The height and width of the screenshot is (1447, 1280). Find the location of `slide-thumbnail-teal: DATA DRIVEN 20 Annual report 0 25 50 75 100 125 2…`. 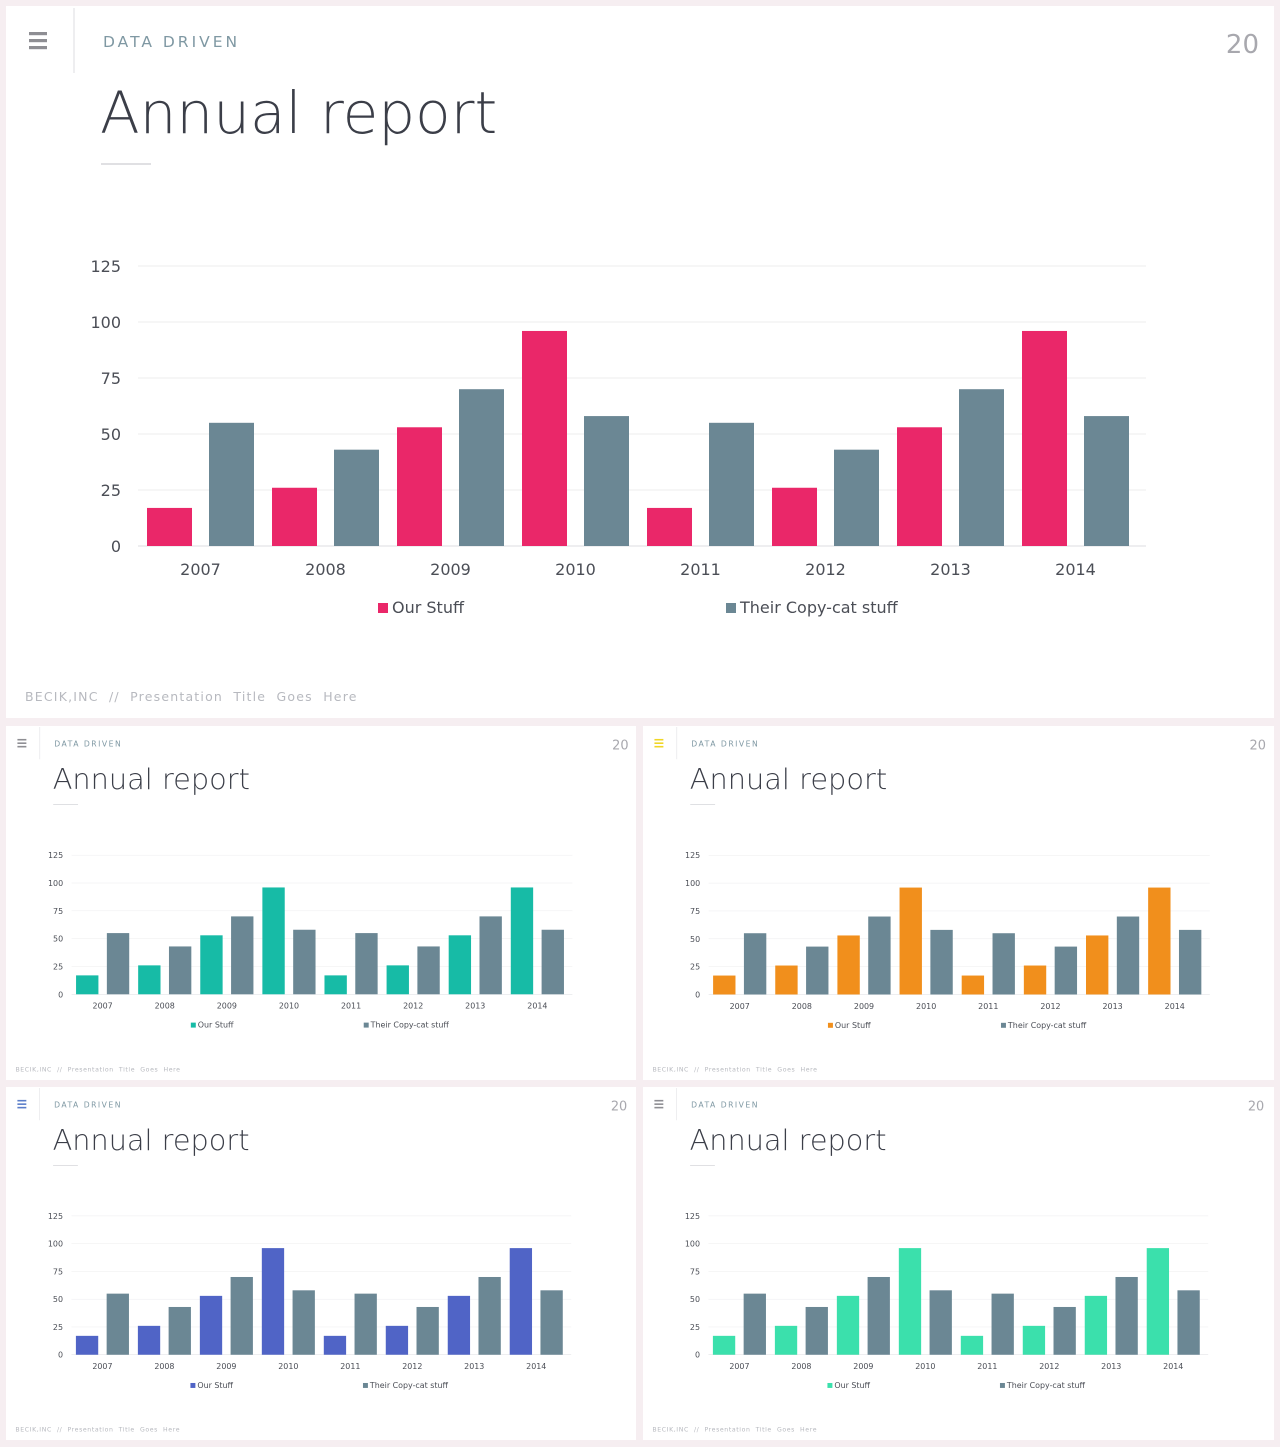

slide-thumbnail-teal: DATA DRIVEN 20 Annual report 0 25 50 75 100 125 2… is located at coordinates (321, 903).